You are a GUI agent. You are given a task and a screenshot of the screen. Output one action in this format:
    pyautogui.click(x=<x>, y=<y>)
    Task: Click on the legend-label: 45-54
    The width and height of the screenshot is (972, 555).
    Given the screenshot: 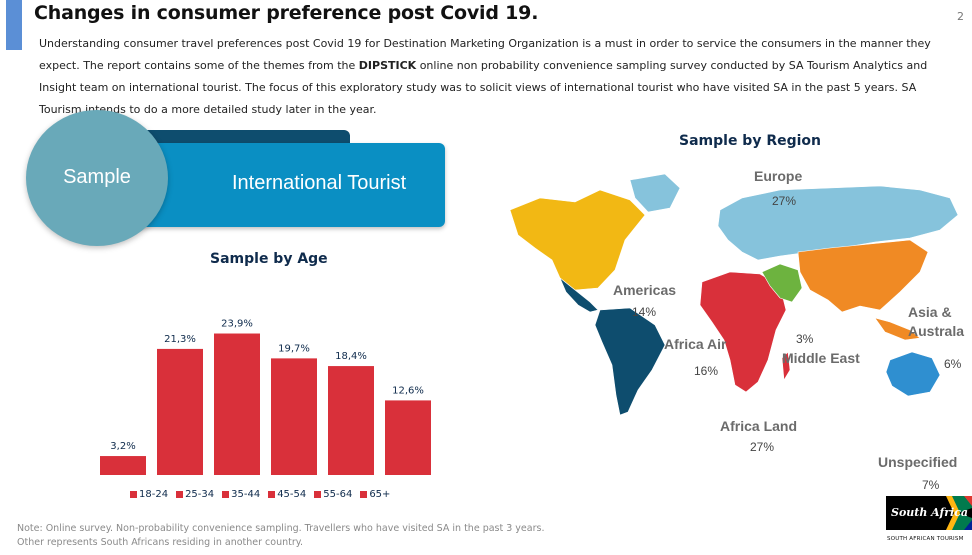 What is the action you would take?
    pyautogui.click(x=292, y=494)
    